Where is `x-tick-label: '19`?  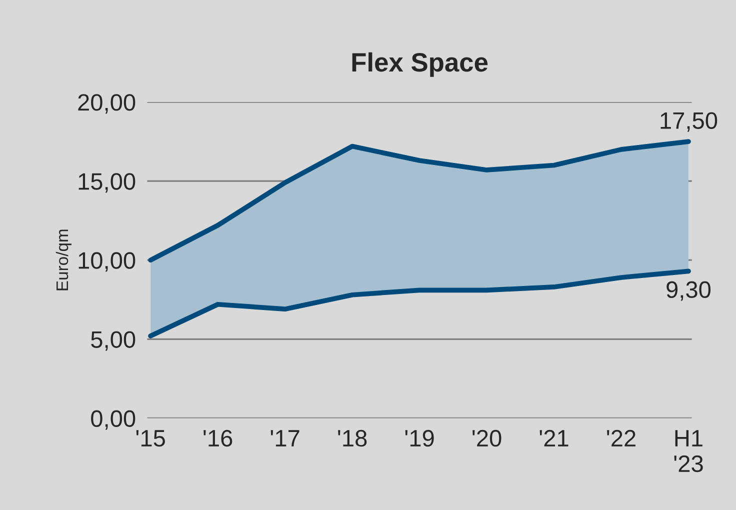 x-tick-label: '19 is located at coordinates (419, 438).